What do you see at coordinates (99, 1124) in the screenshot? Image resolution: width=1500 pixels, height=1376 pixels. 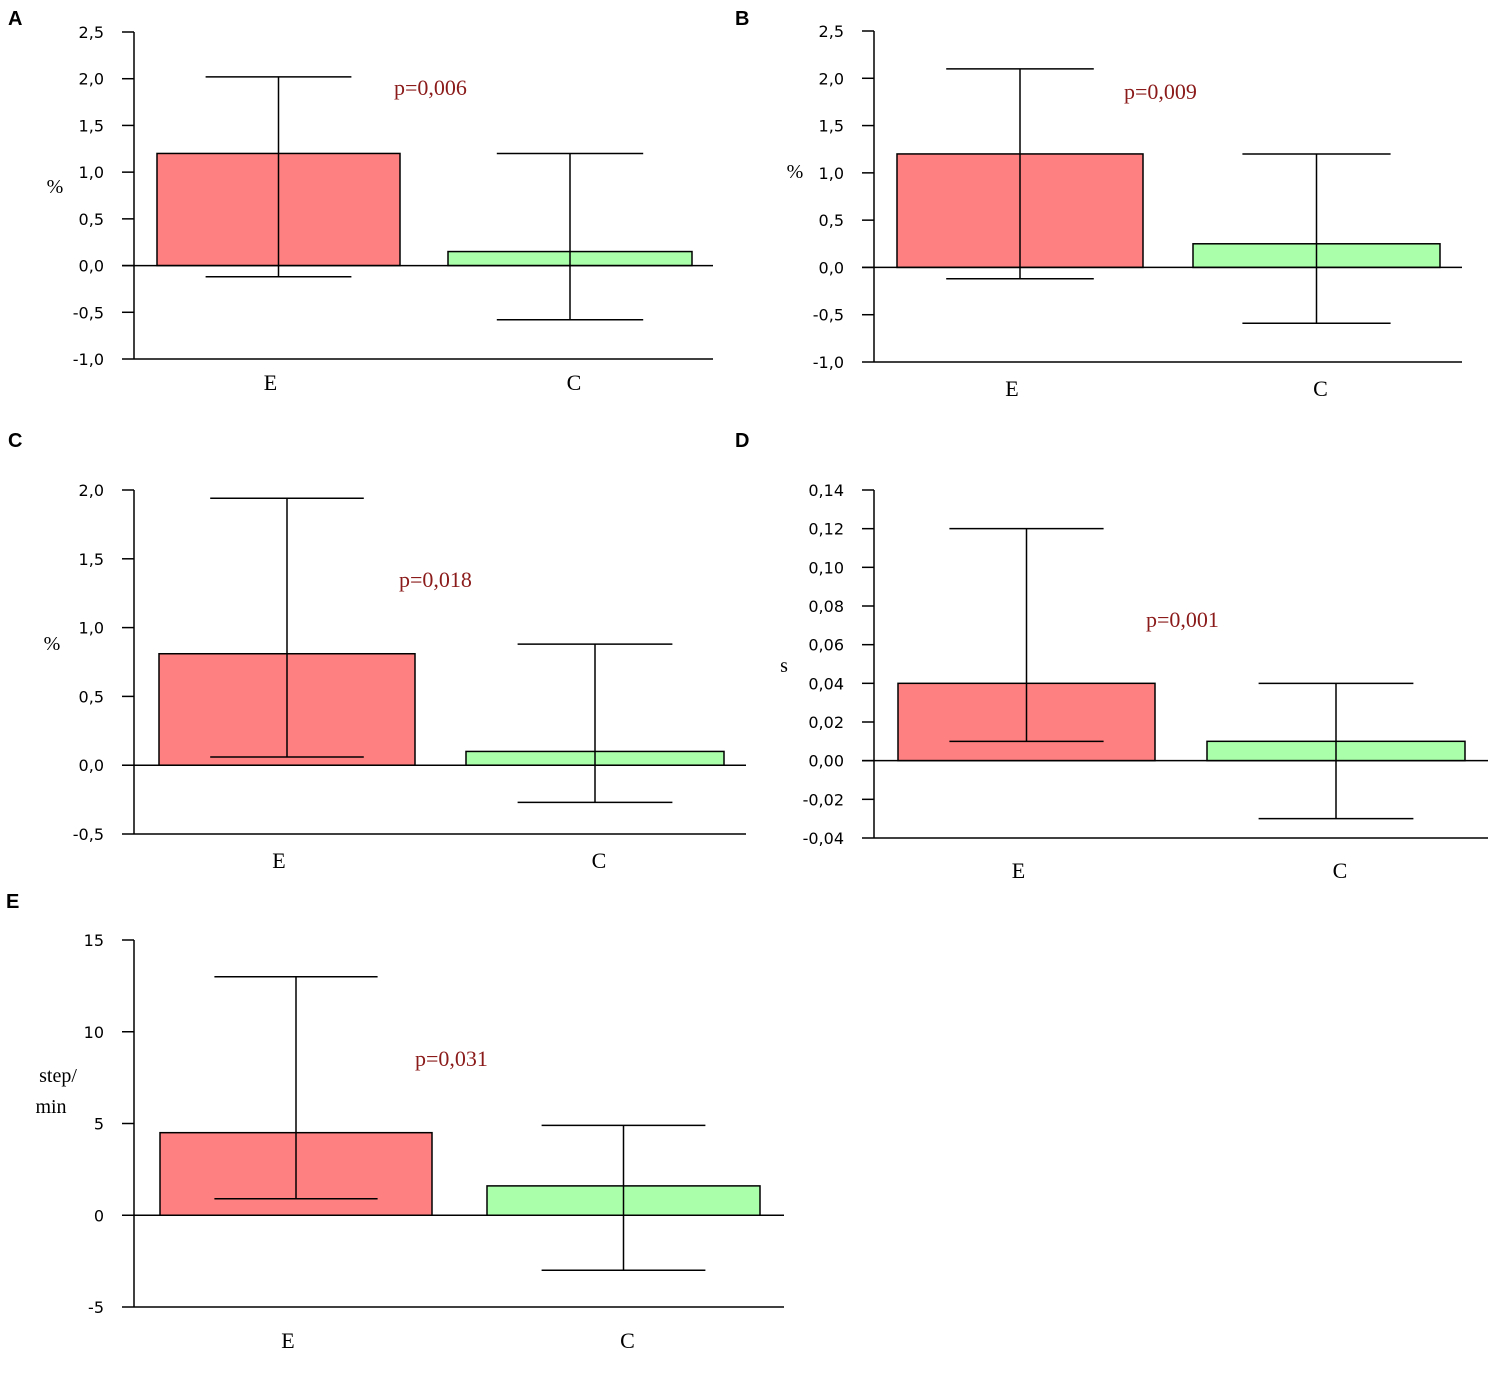 I see `y-tick-label: 5` at bounding box center [99, 1124].